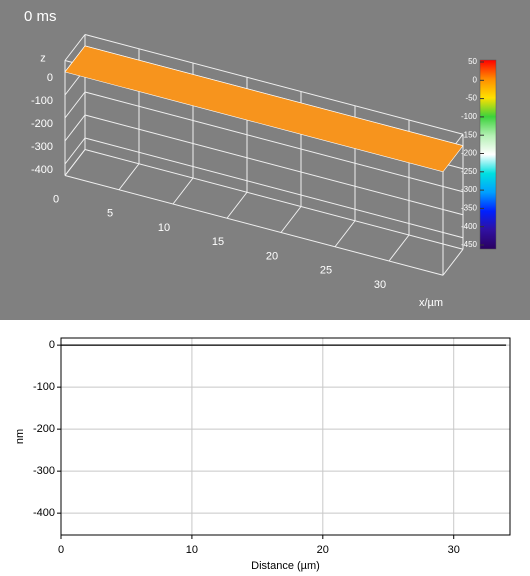 This screenshot has width=530, height=576. What do you see at coordinates (42, 101) in the screenshot?
I see `z-tick-label: -100` at bounding box center [42, 101].